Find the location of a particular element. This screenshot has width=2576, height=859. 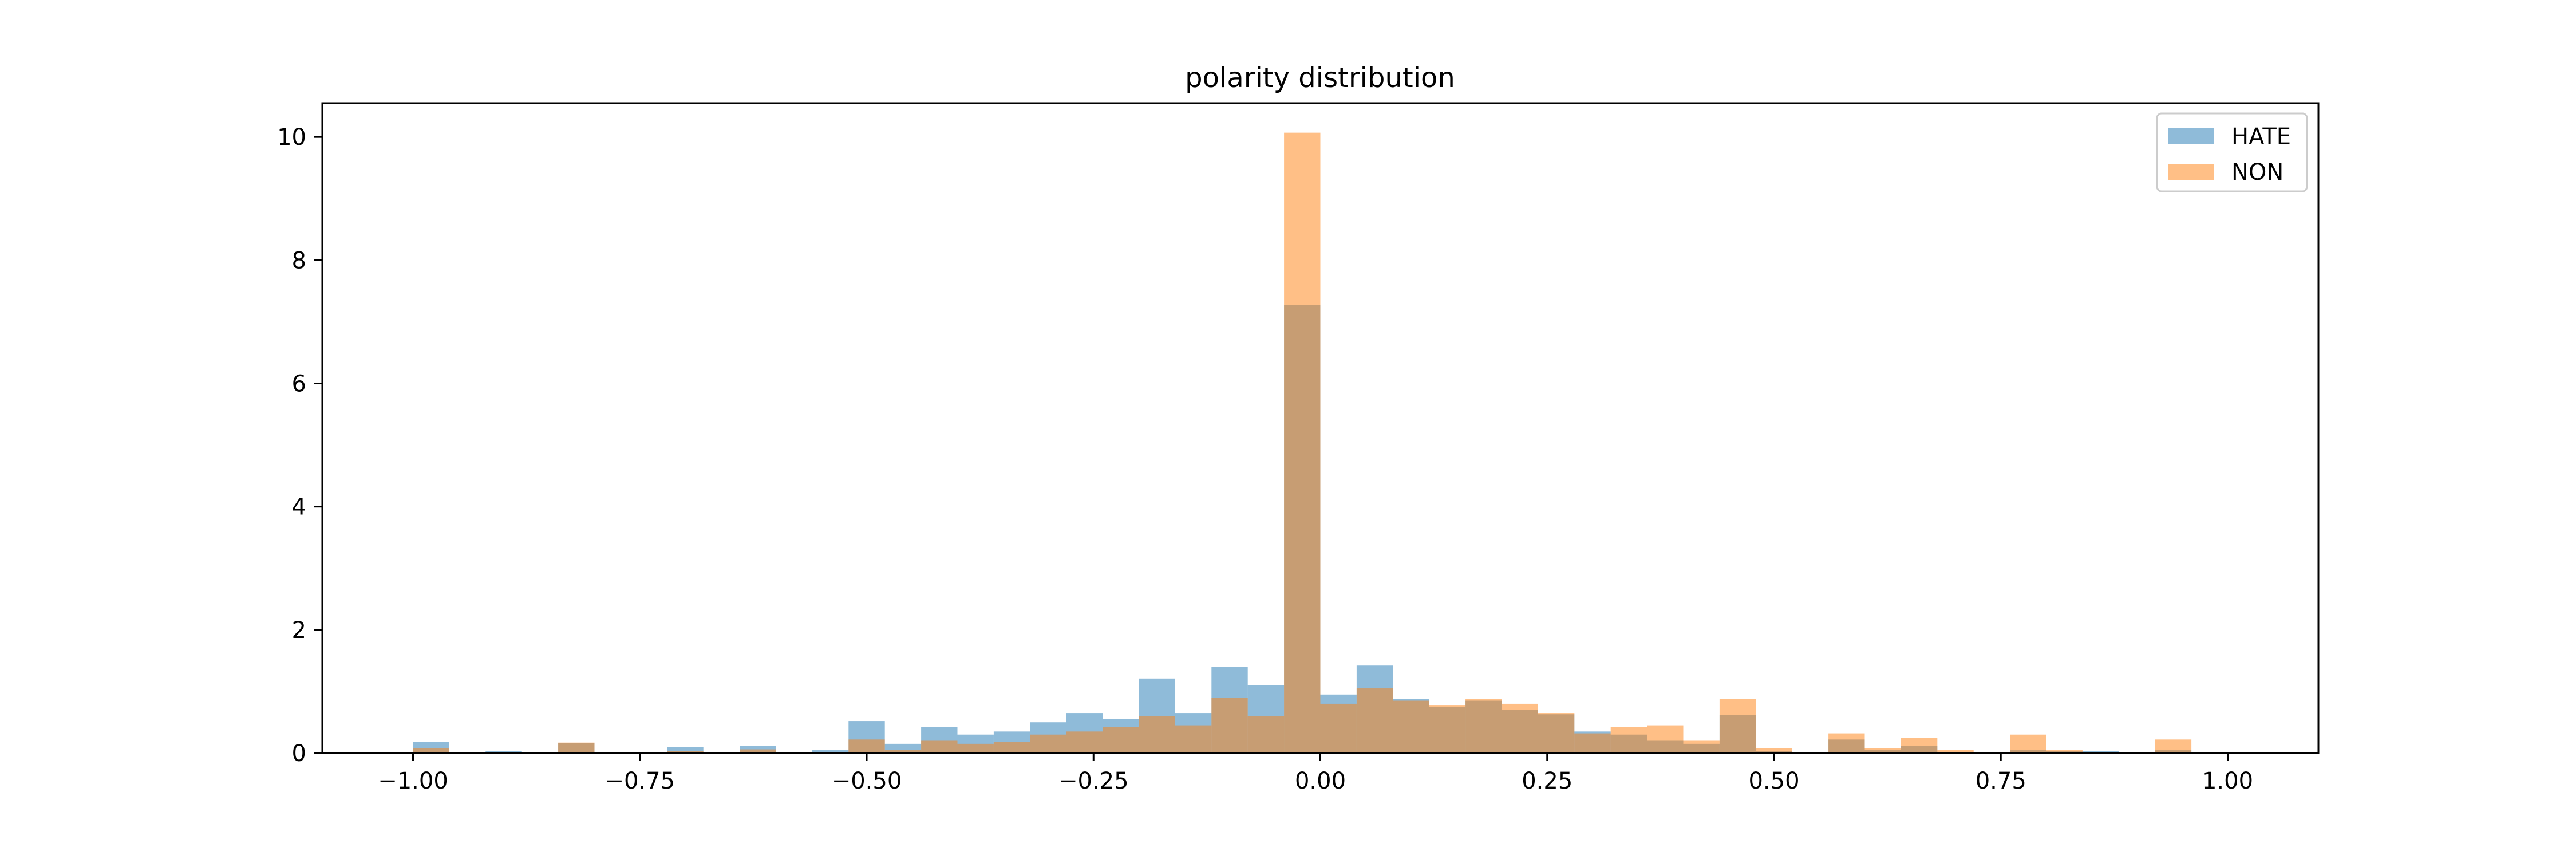

y-tick-label: 8 is located at coordinates (299, 260).